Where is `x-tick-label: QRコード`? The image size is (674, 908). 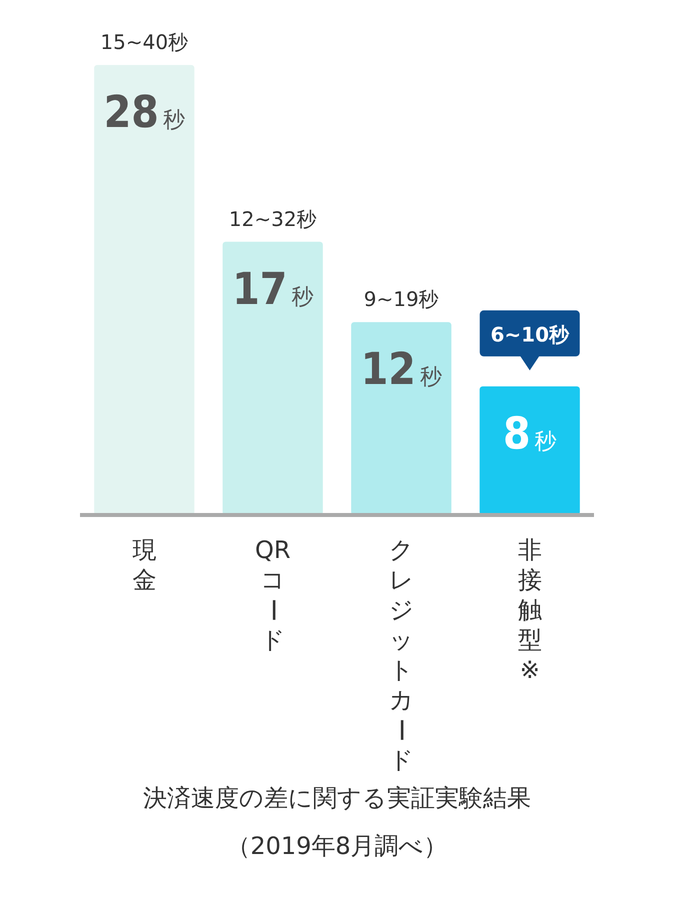
x-tick-label: QRコード is located at coordinates (273, 595).